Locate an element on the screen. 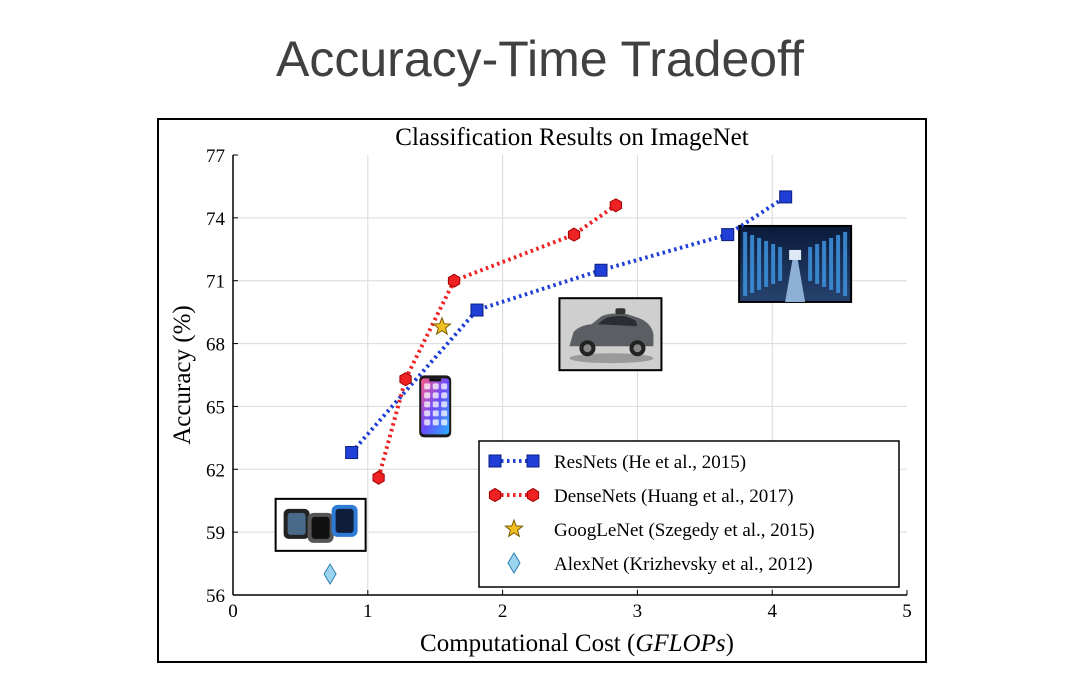  x-axis-label-unit: GFLOPs is located at coordinates (680, 643).